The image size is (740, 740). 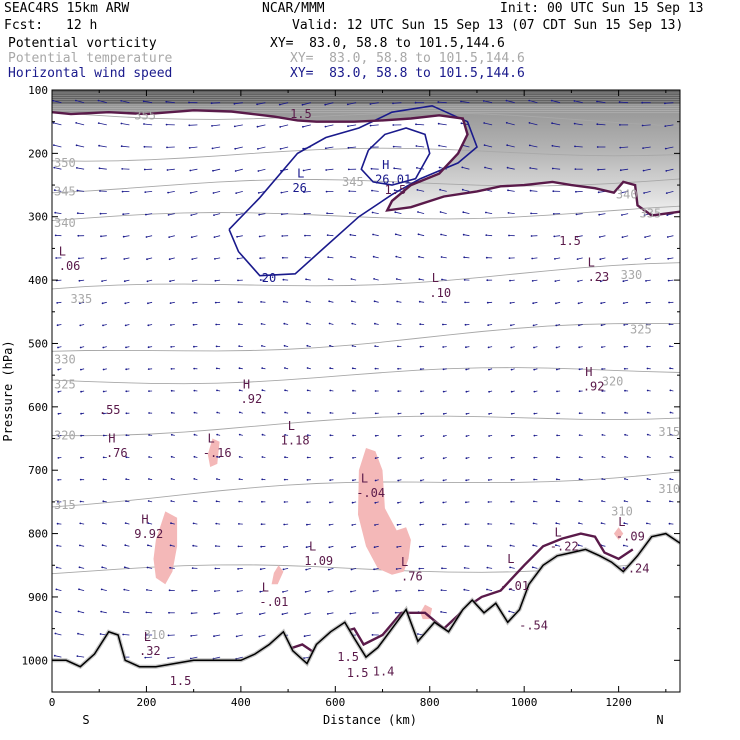 What do you see at coordinates (514, 586) in the screenshot?
I see `pv-label: -.01` at bounding box center [514, 586].